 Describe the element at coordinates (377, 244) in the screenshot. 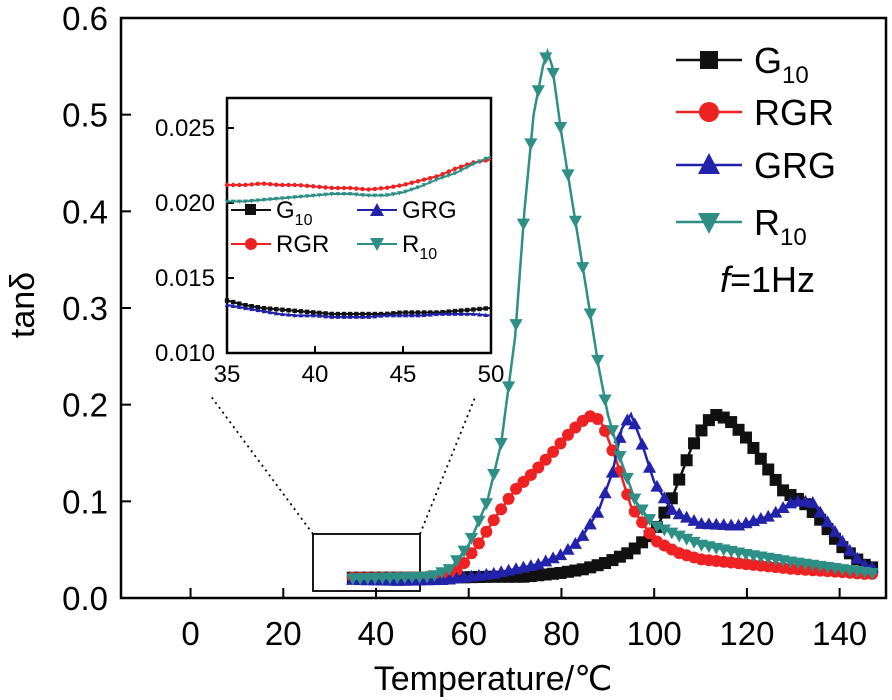

I see `inset-legend-marker-r10` at that location.